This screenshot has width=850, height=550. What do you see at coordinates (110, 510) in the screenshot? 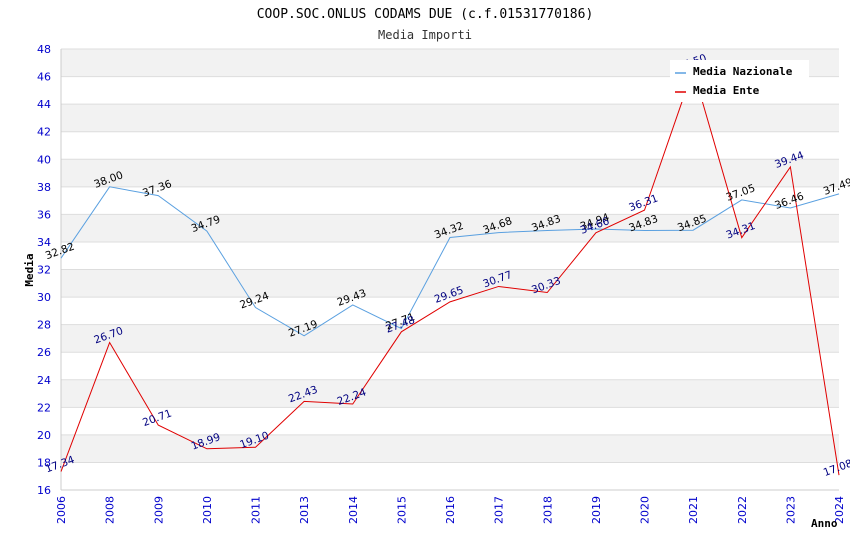
I see `x-tick-label: 2008` at bounding box center [110, 510].